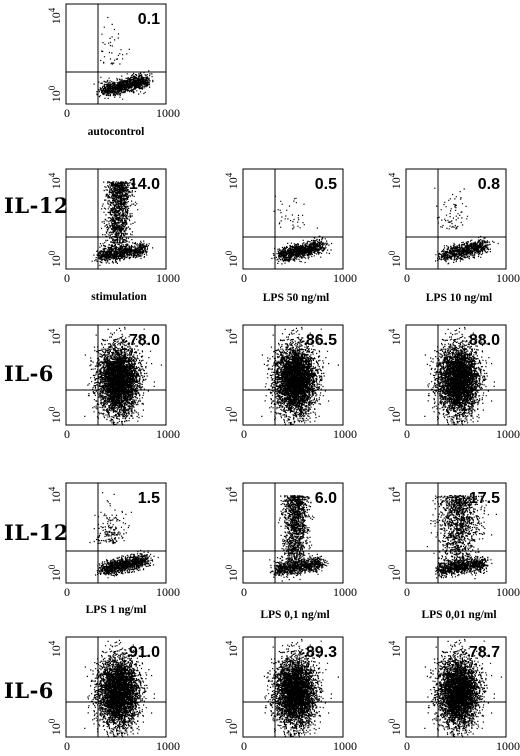 This screenshot has height=756, width=520. I want to click on dot-plot-panel: 6.0 0 1000 100 104, so click(290, 540).